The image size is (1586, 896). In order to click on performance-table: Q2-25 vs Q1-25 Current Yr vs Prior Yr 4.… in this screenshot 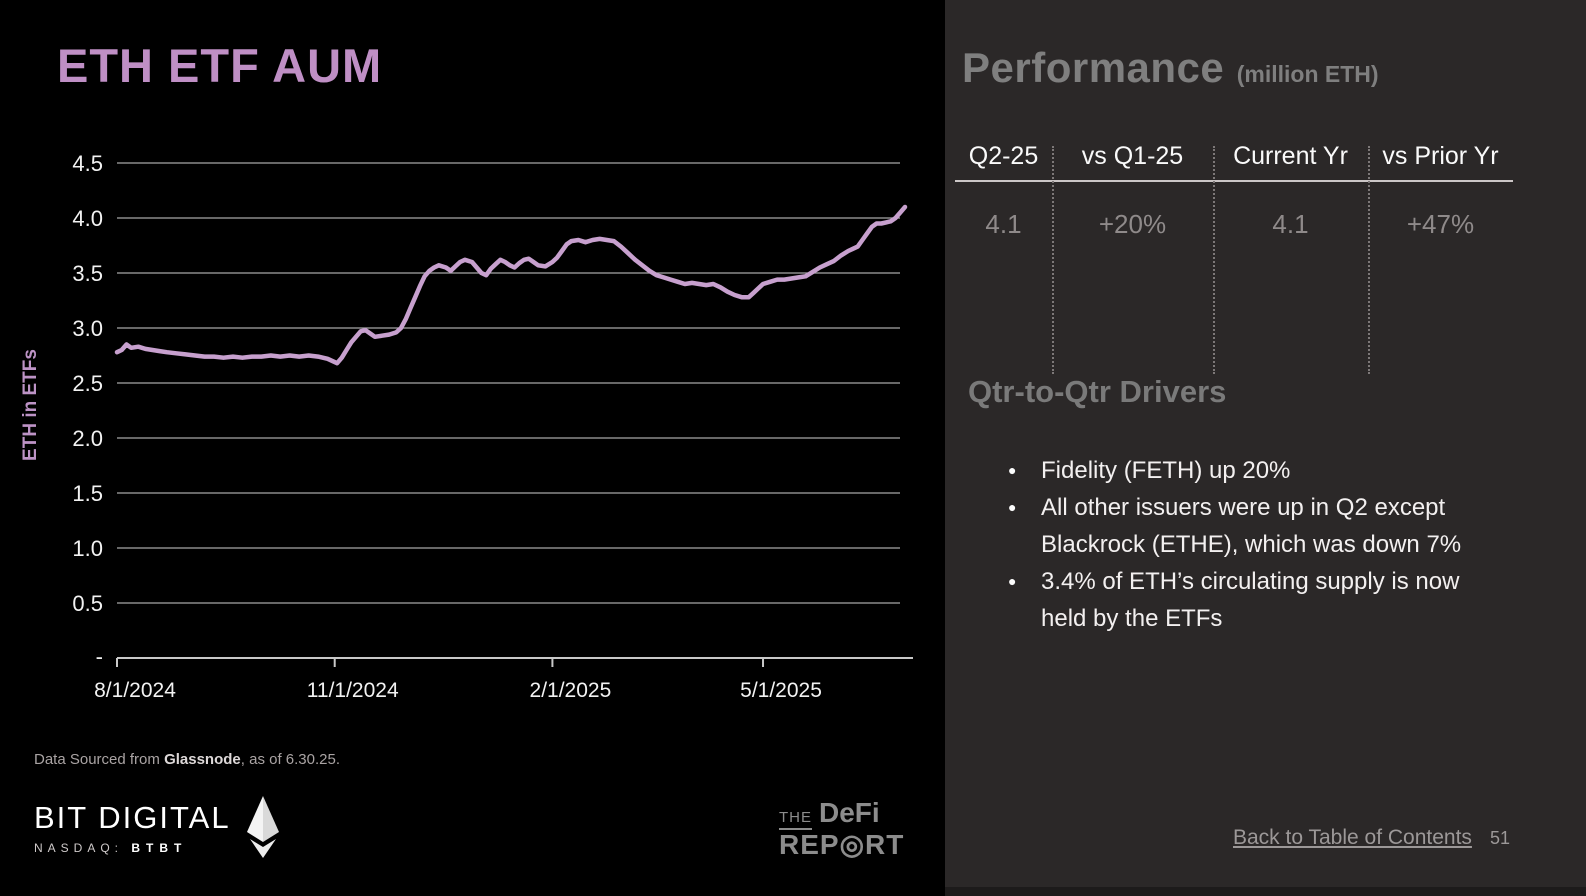, I will do `click(1234, 258)`.